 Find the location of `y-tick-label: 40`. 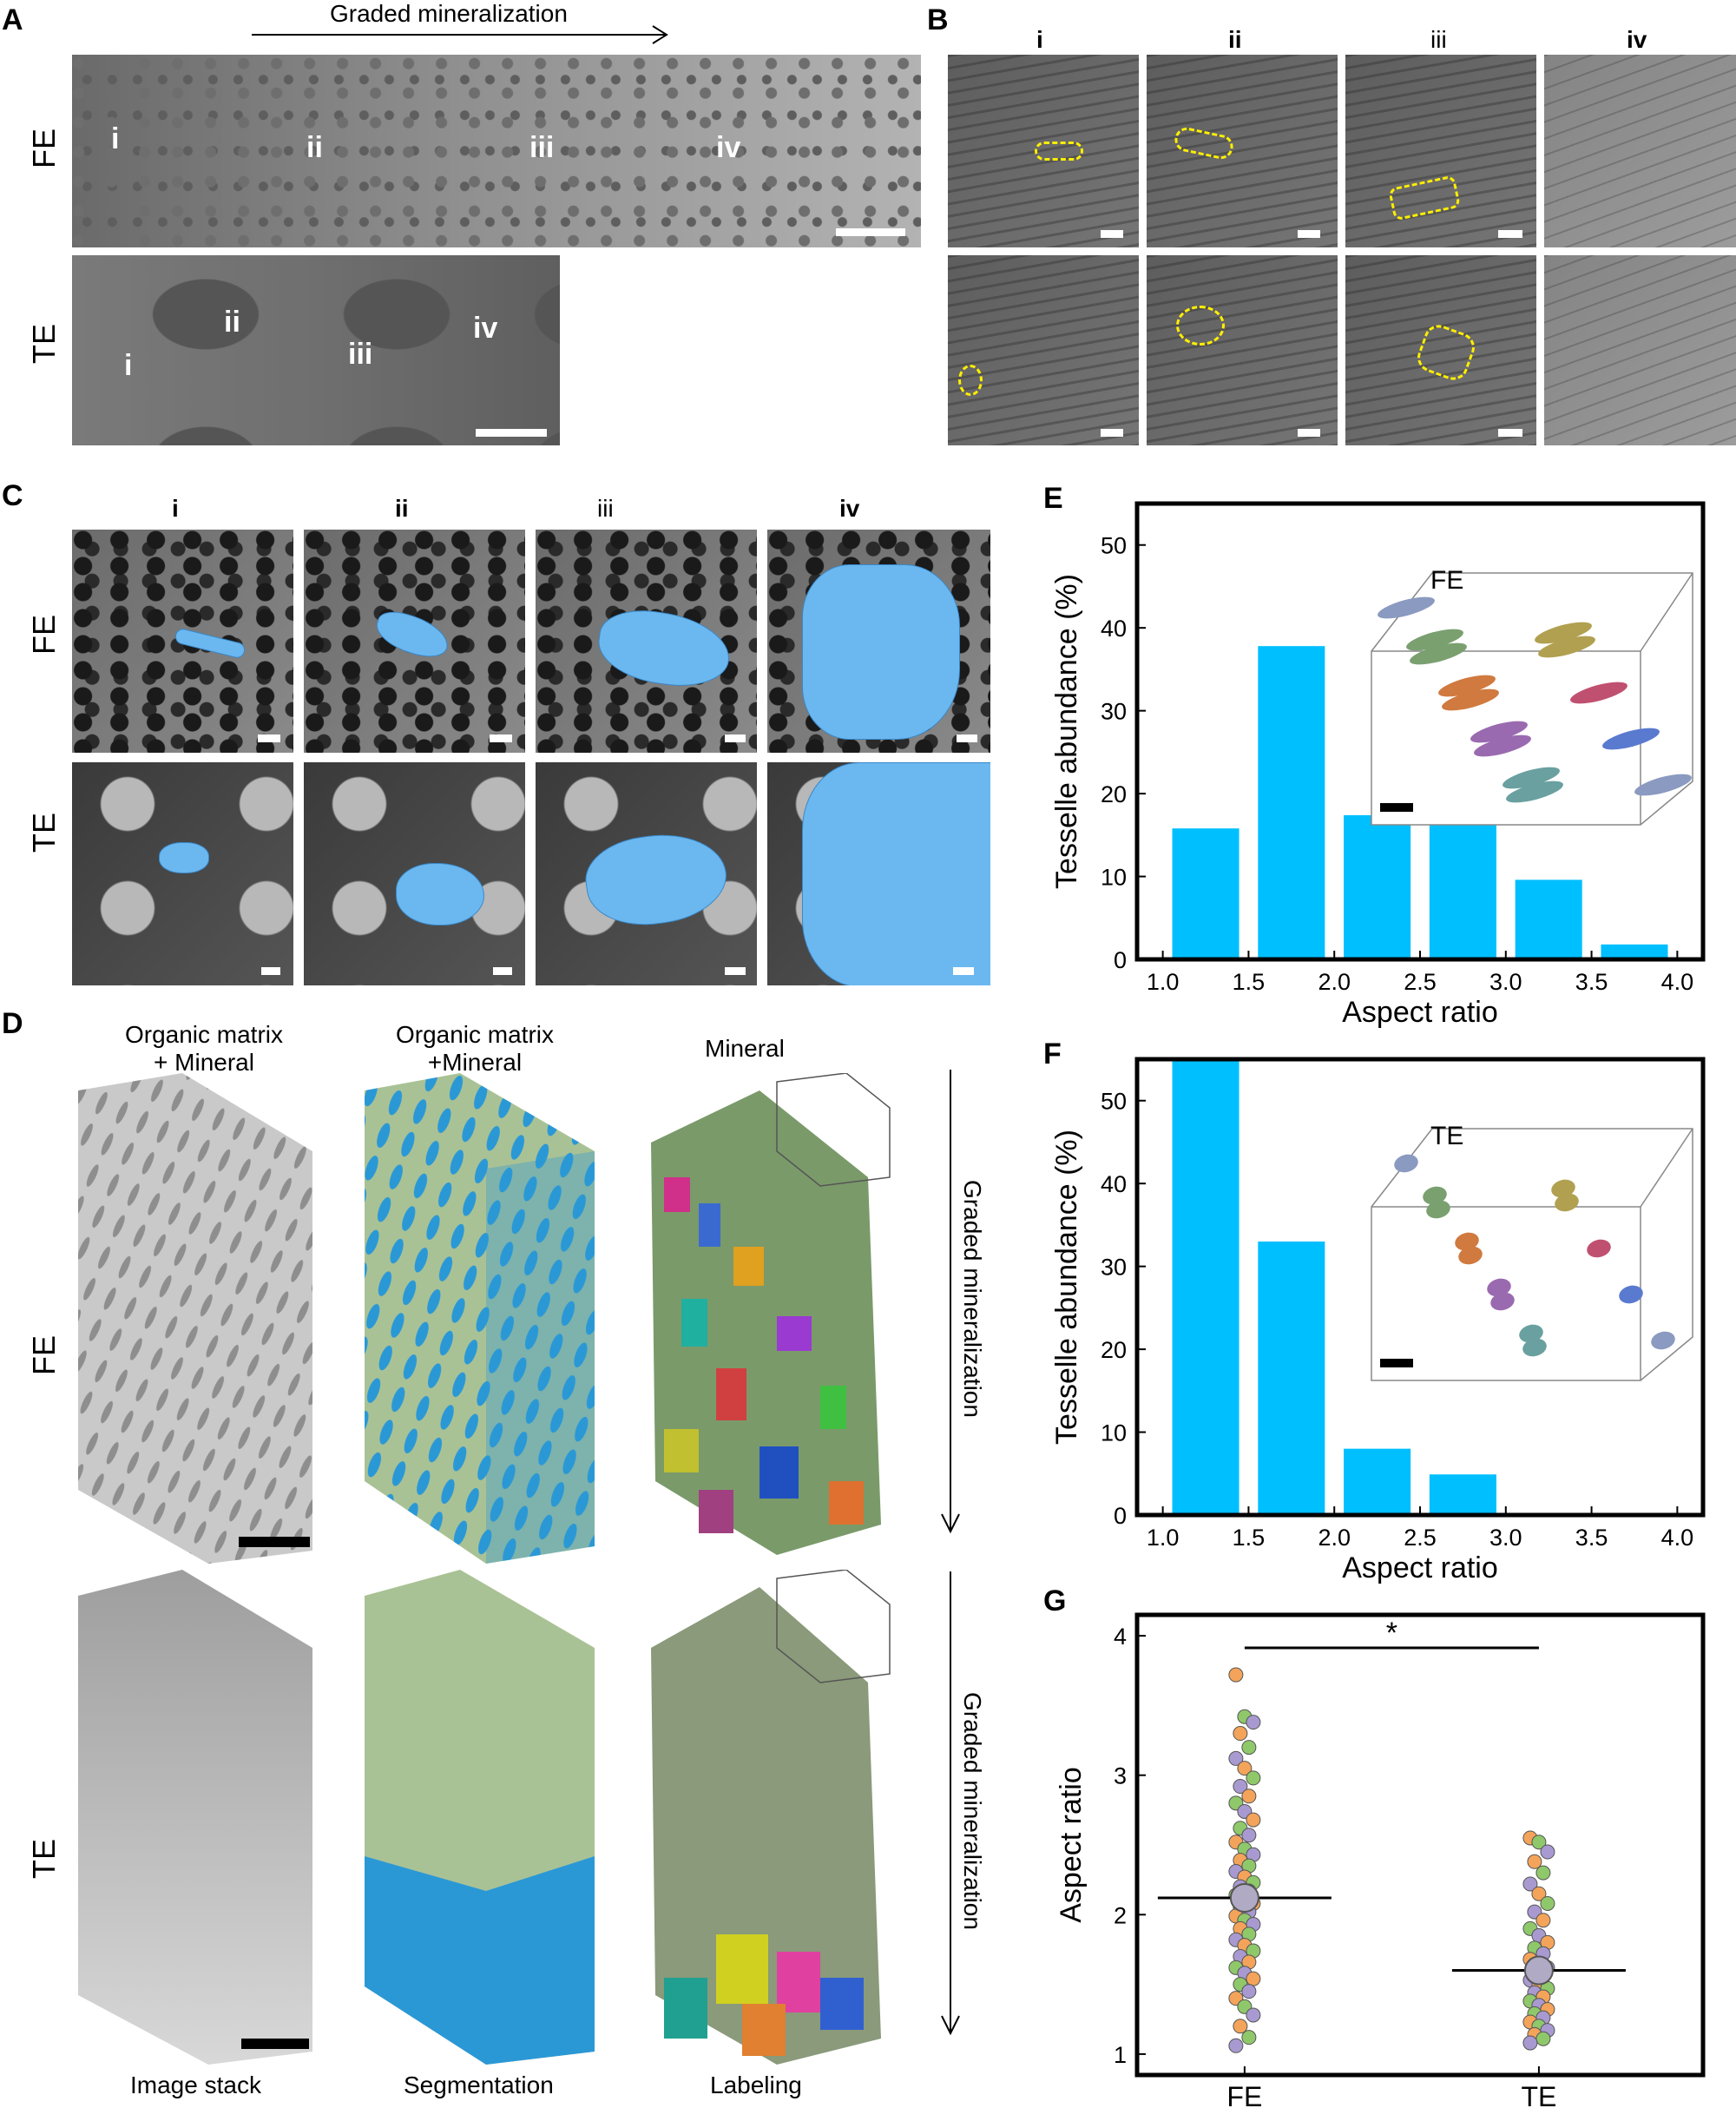

y-tick-label: 40 is located at coordinates (1114, 1184).